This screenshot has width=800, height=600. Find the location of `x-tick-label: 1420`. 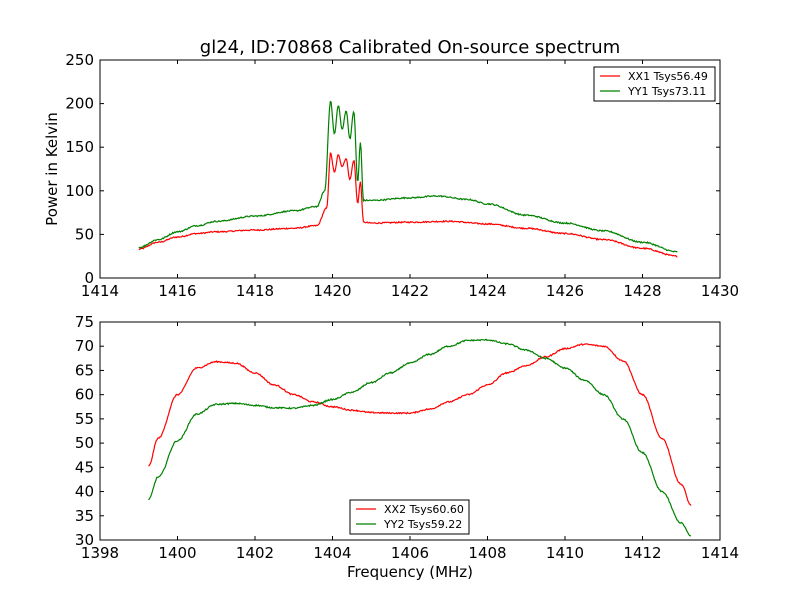

x-tick-label: 1420 is located at coordinates (332, 291).